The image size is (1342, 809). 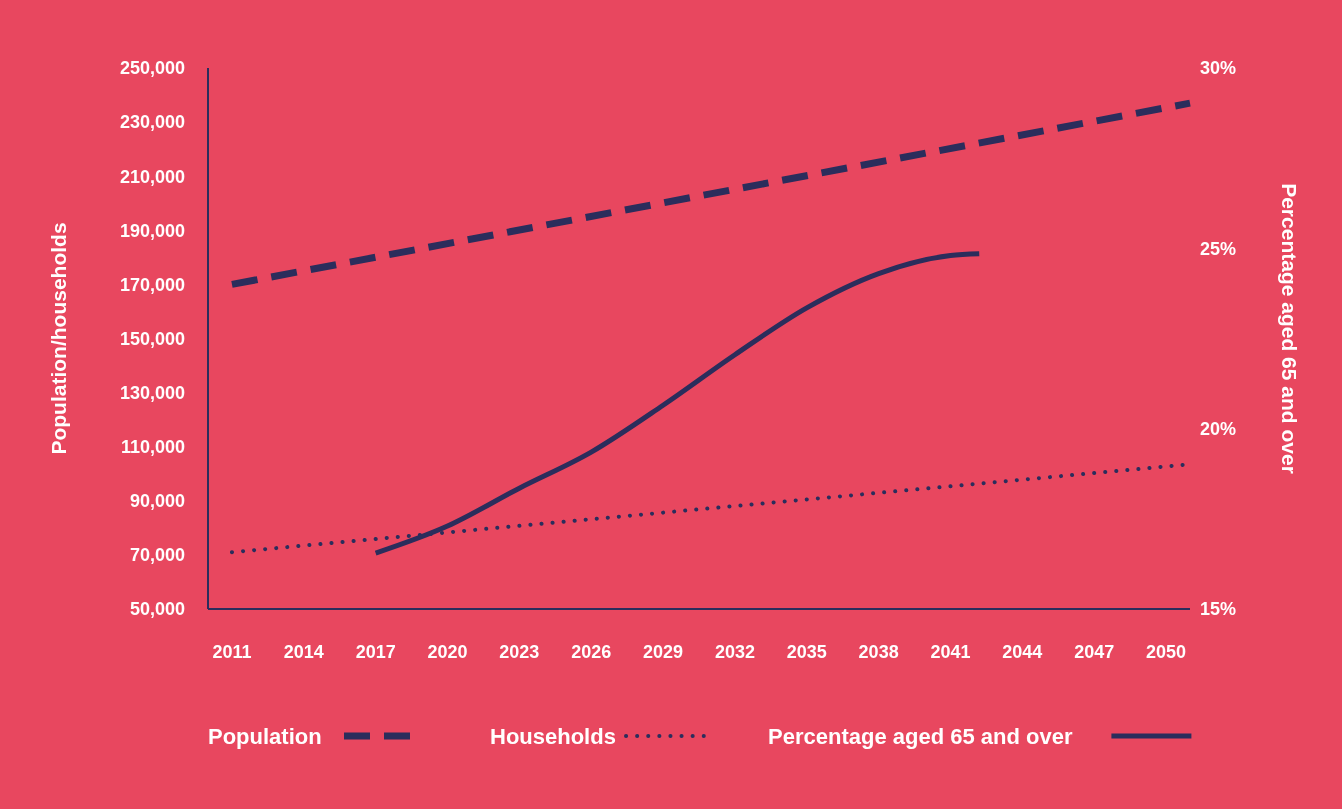 I want to click on y2-tick-label: 30%, so click(x=1218, y=68).